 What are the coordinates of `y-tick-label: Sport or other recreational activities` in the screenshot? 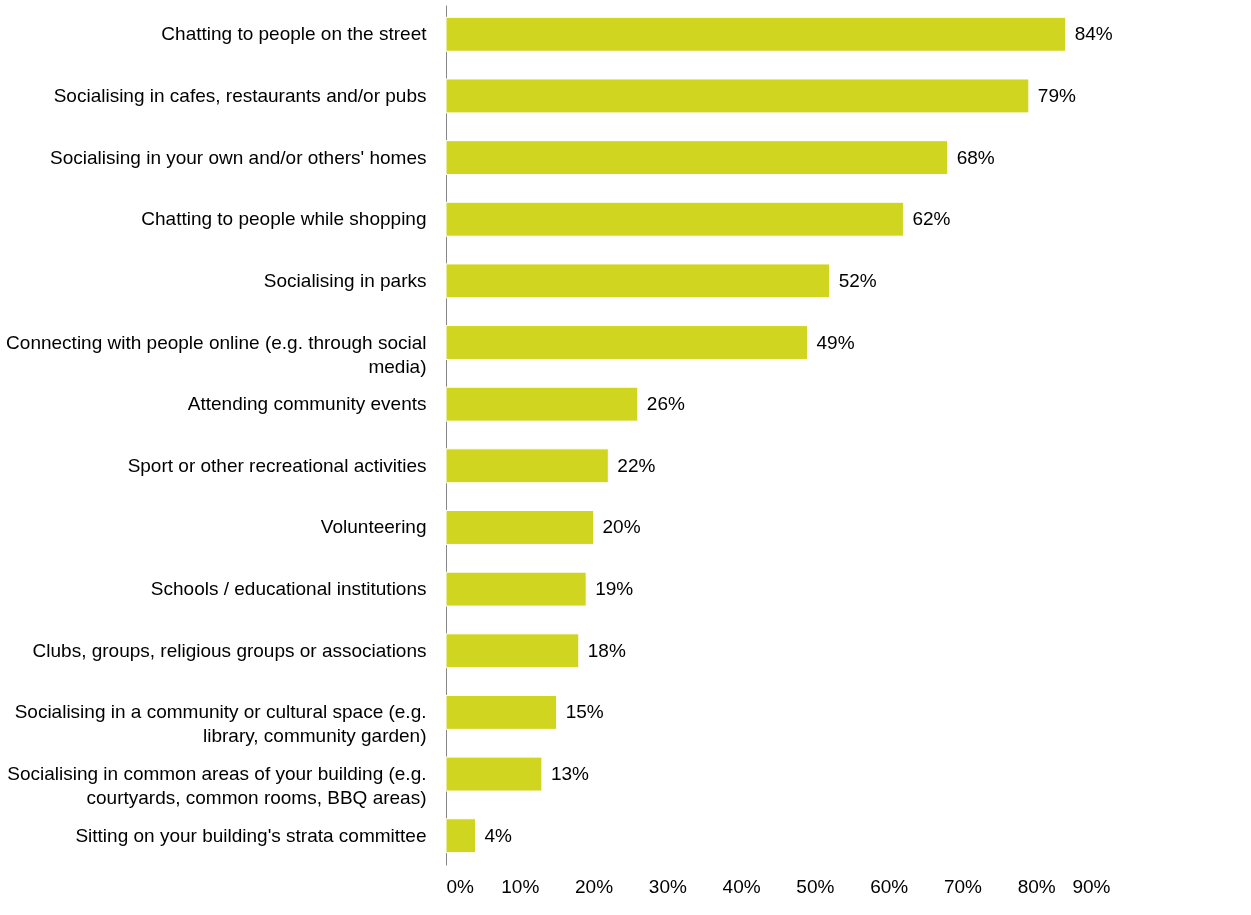 It's located at (277, 465).